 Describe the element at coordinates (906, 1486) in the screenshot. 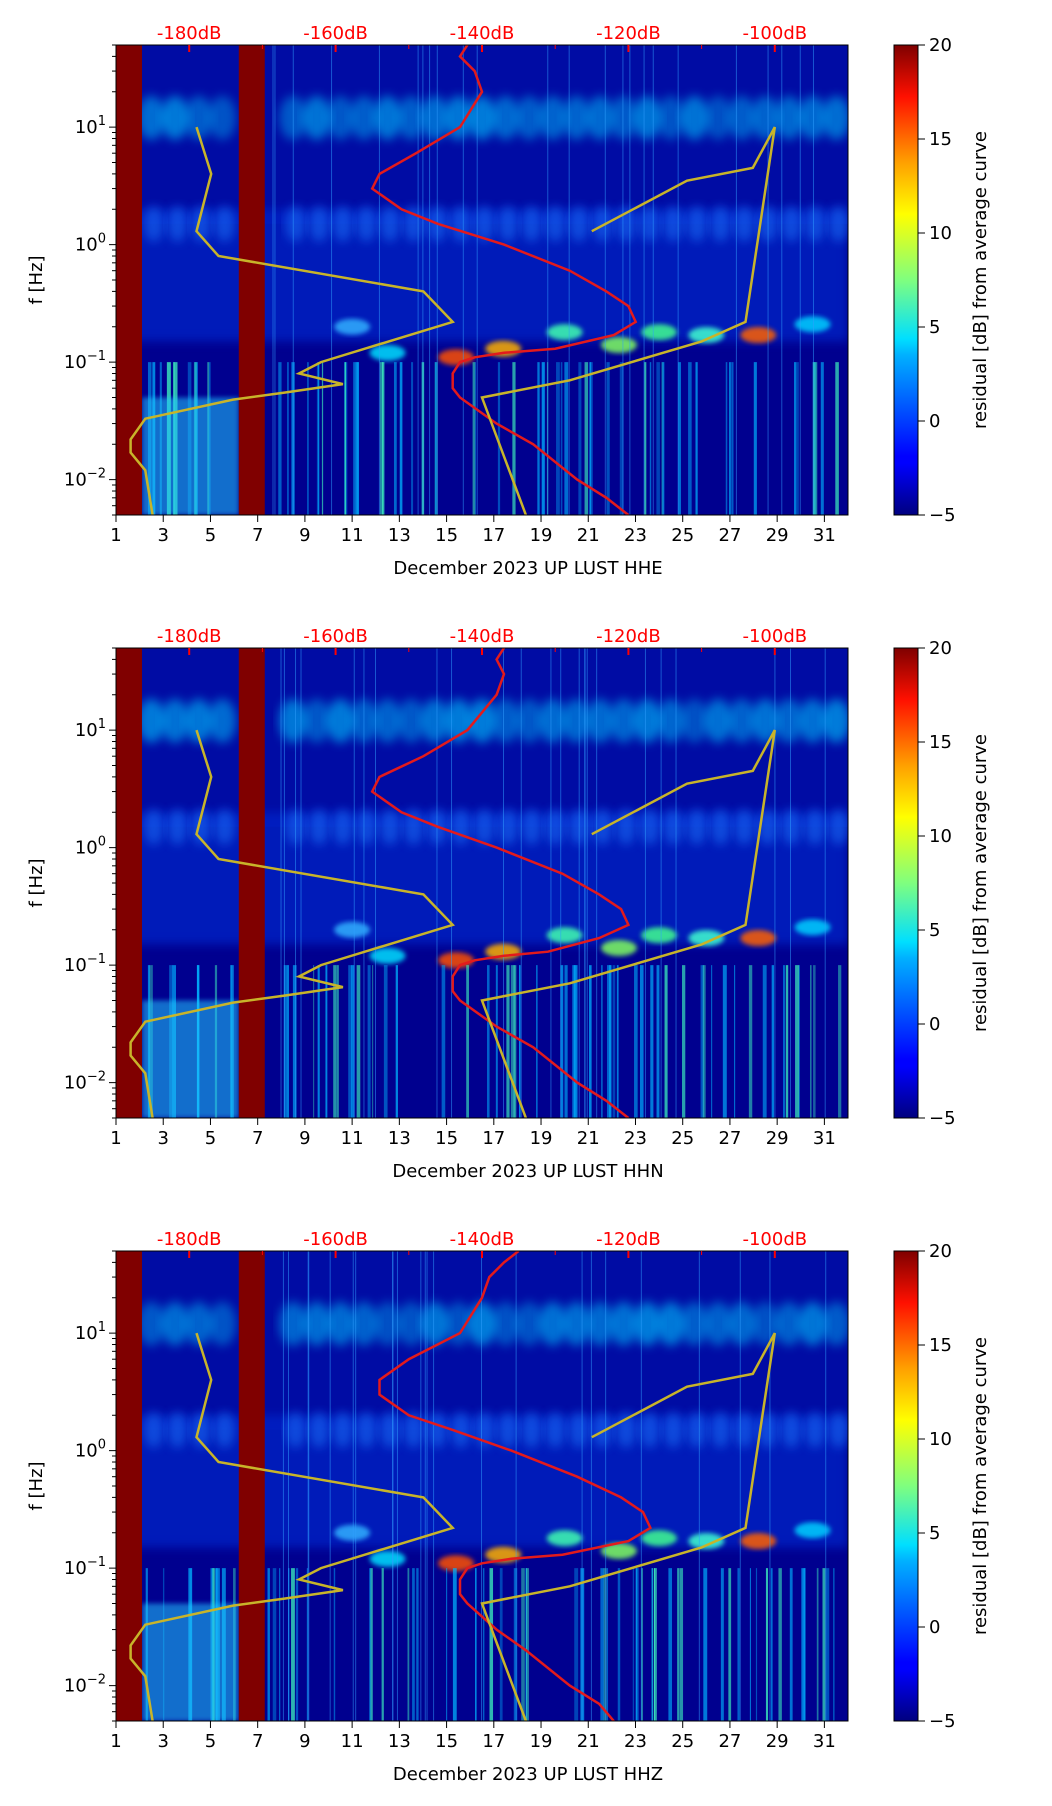

I see `colorbar-hhz` at that location.